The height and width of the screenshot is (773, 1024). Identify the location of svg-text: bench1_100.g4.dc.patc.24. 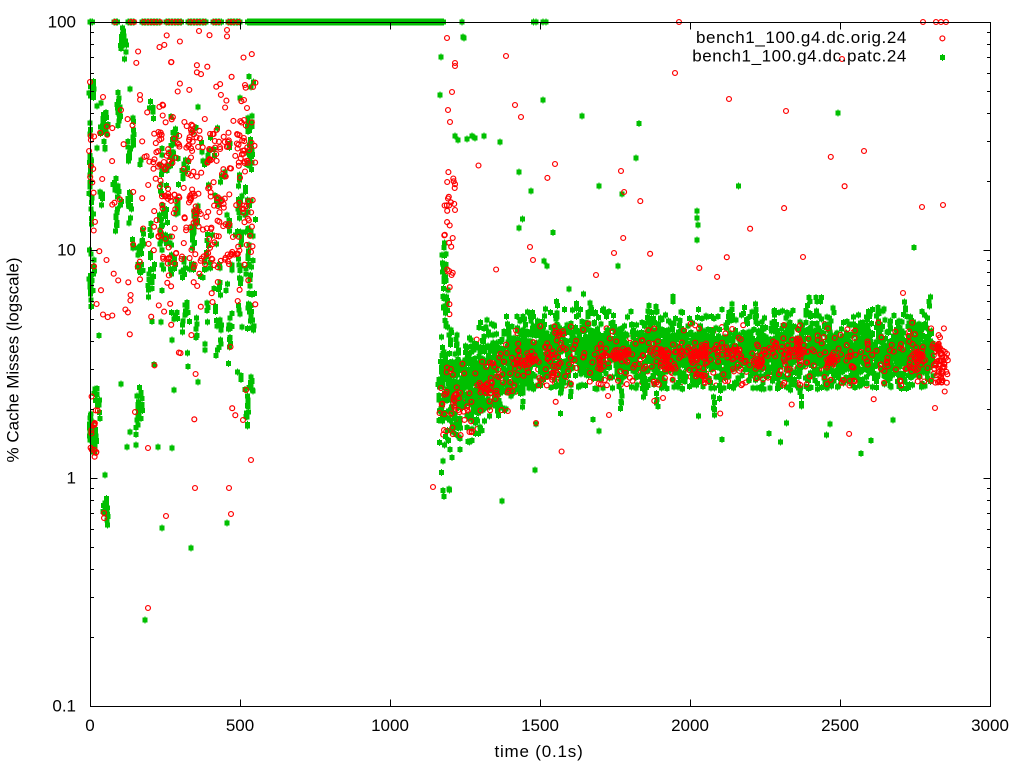
(799, 56).